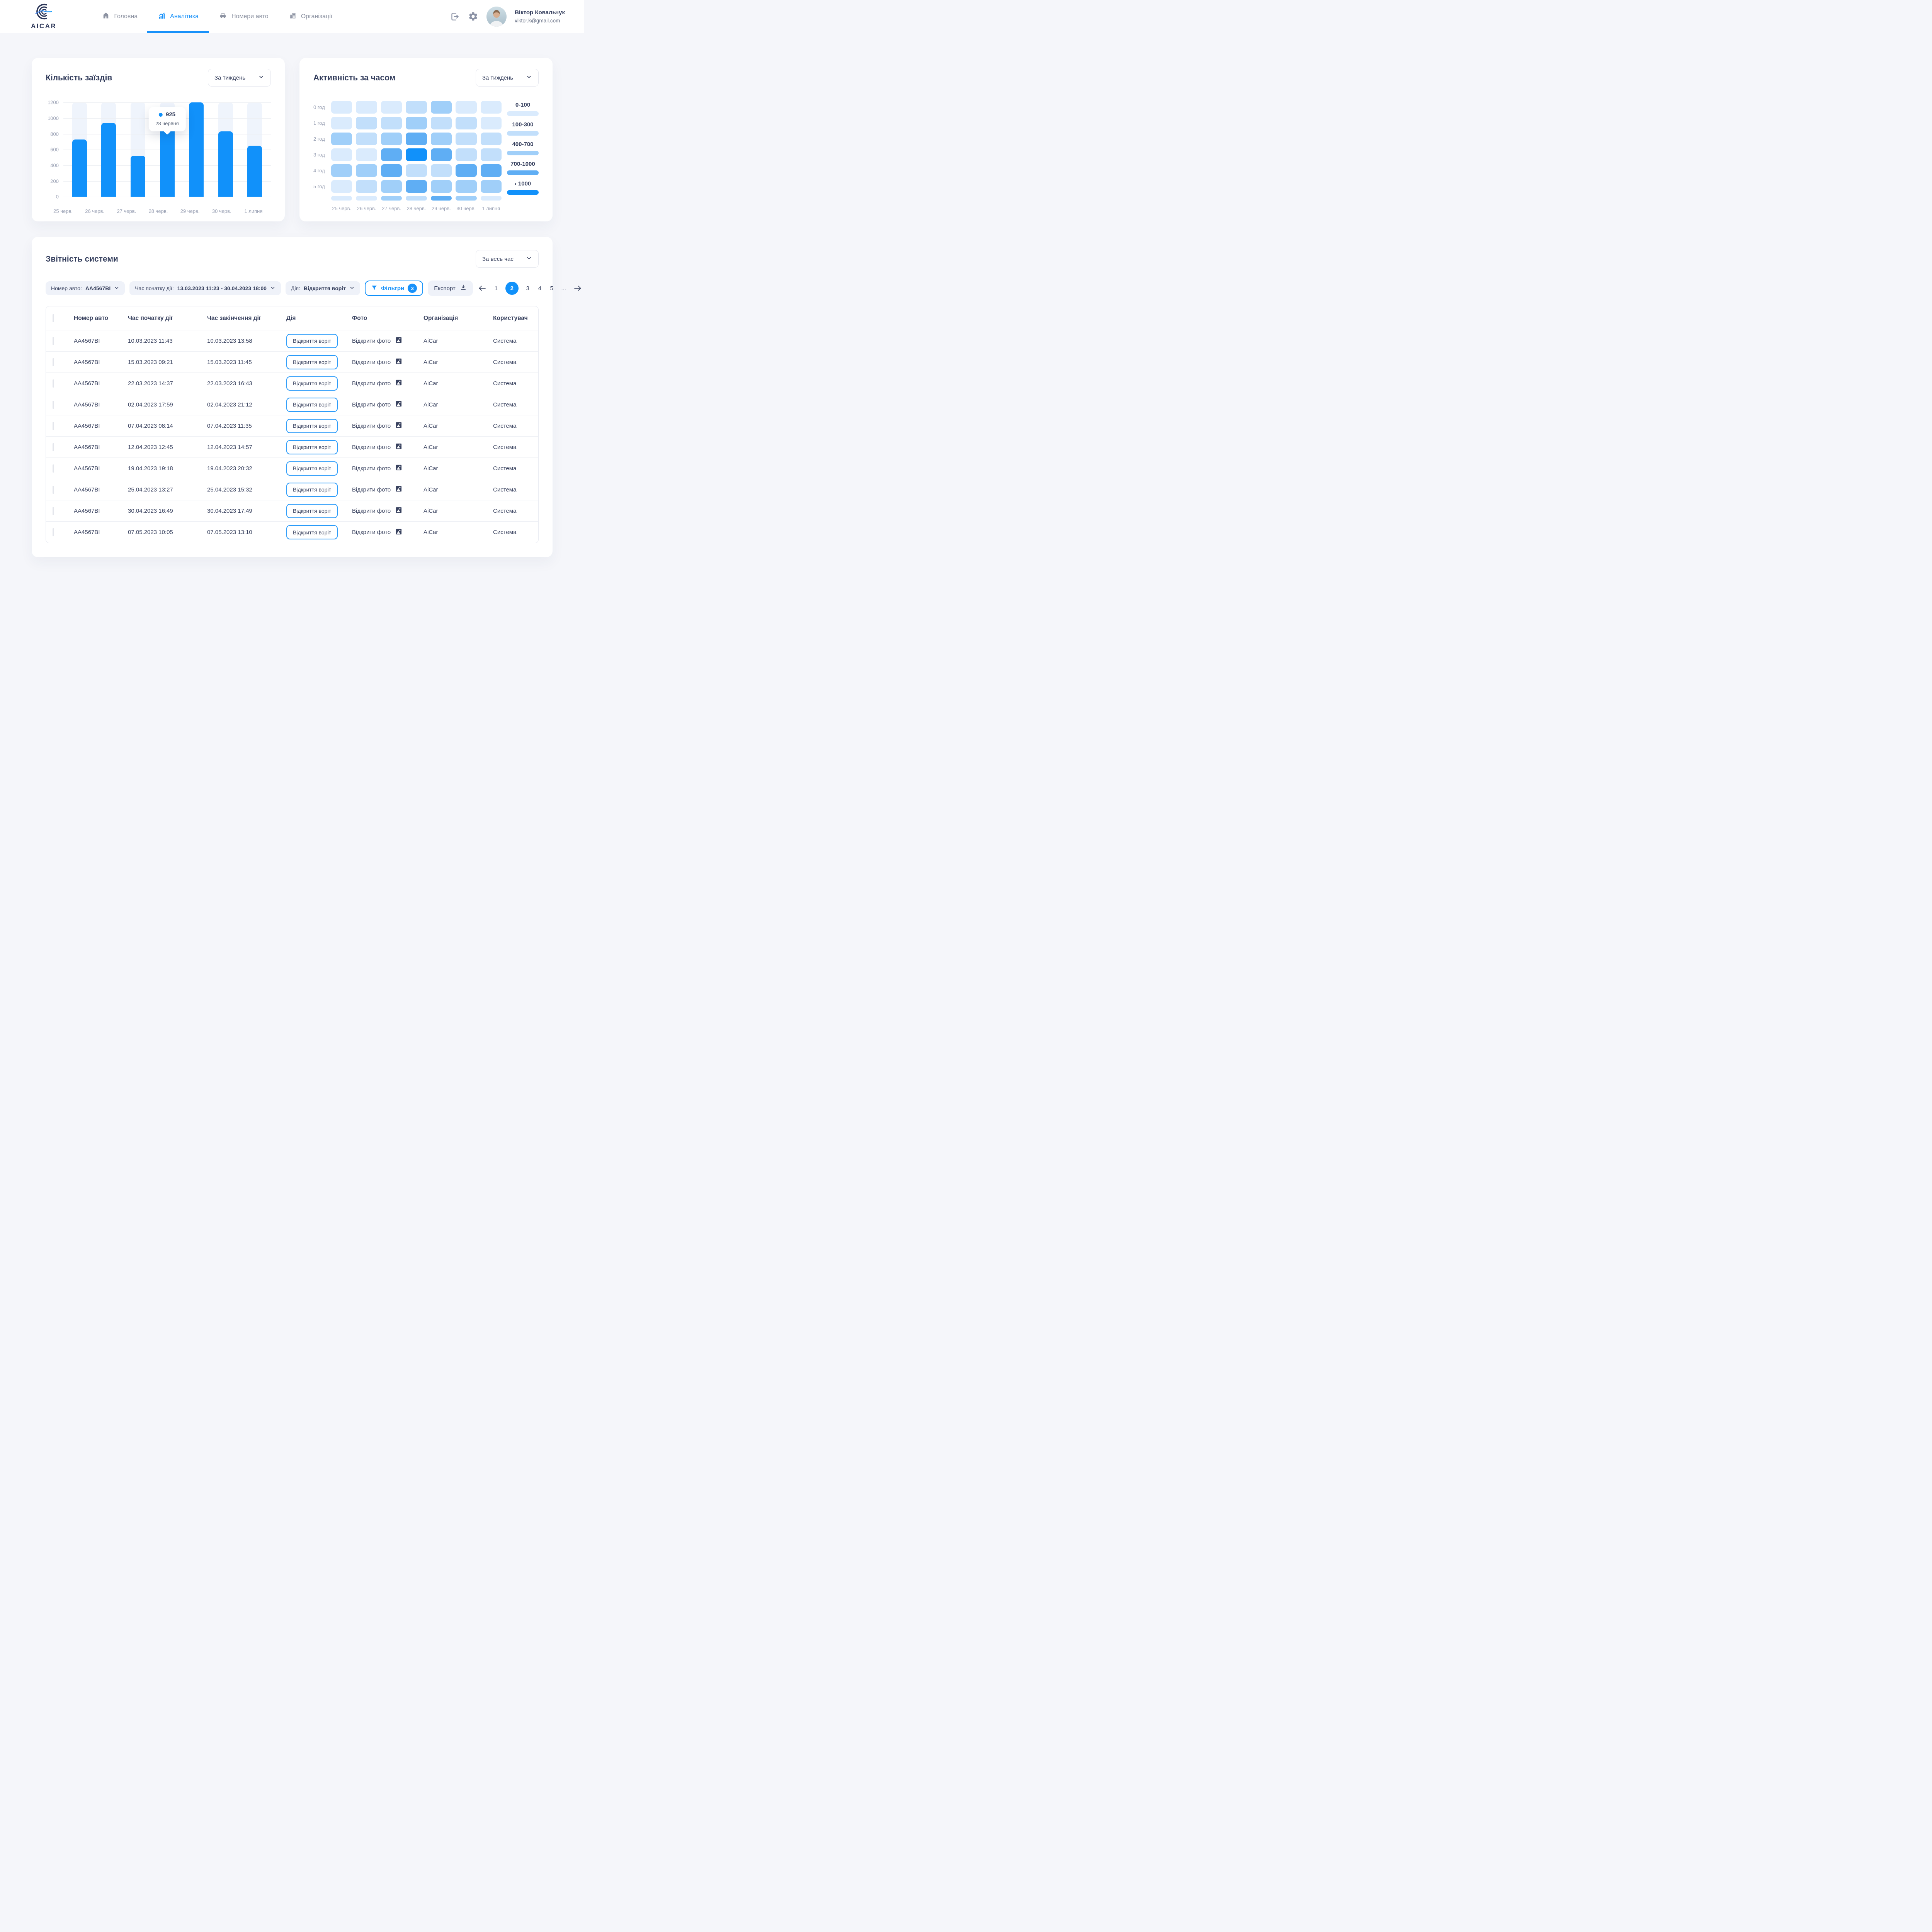 The width and height of the screenshot is (1932, 1932). Describe the element at coordinates (79, 168) in the screenshot. I see `bar-25 черв.` at that location.